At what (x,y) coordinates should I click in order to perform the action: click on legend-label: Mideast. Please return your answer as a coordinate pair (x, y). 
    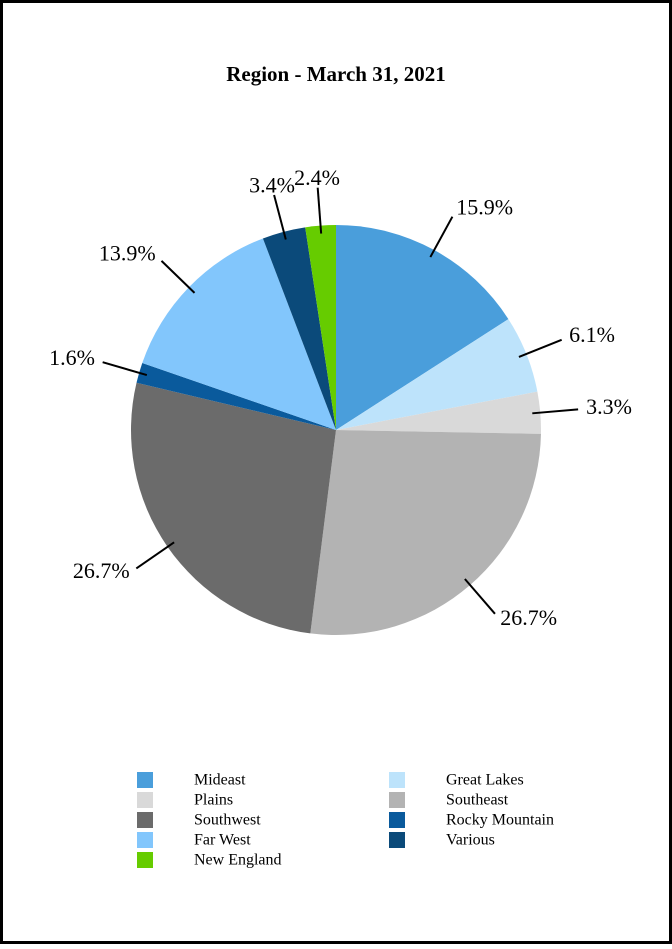
    Looking at the image, I should click on (220, 780).